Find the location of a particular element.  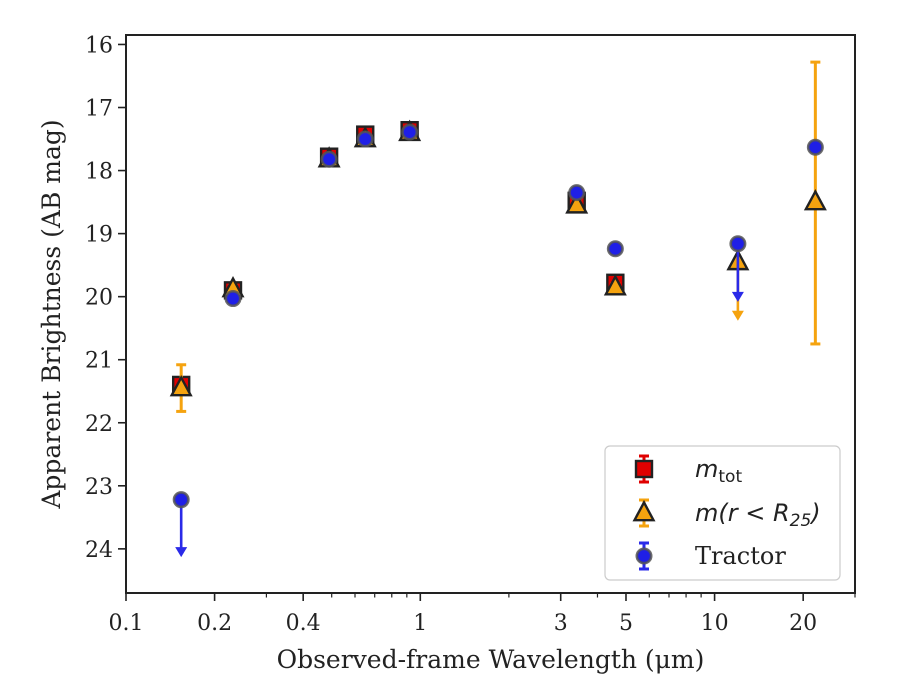

y-tick-label: 24 is located at coordinates (99, 550).